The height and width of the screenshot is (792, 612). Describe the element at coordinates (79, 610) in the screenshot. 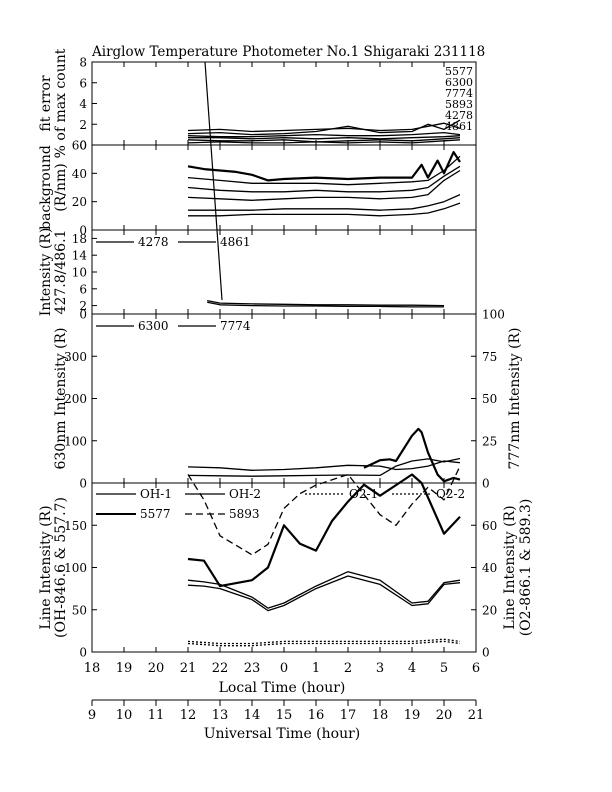

I see `y-tick-label: 50` at that location.